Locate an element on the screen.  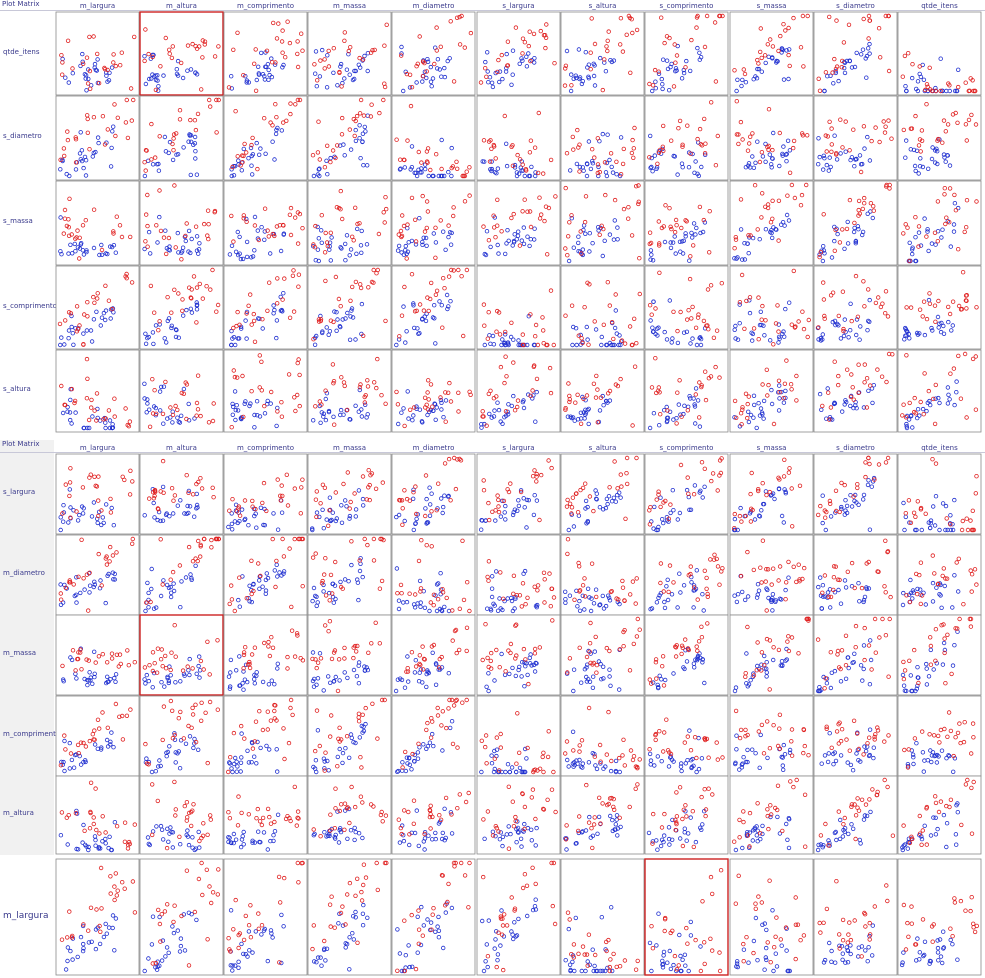
column-header-s-comprimento: s_comprimento is located at coordinates (686, 6).